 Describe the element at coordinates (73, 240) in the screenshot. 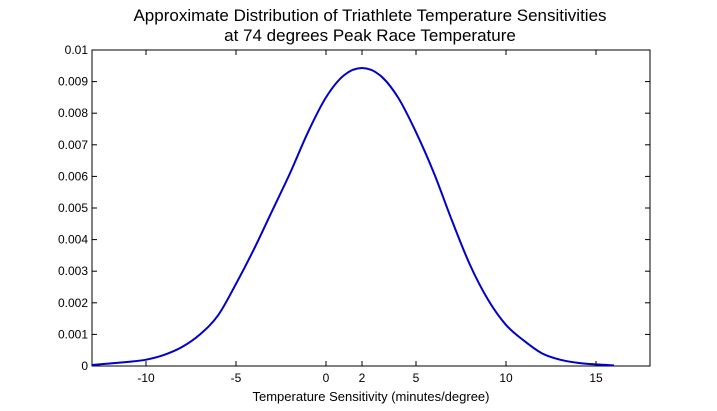

I see `y-tick-label: 0.004` at that location.